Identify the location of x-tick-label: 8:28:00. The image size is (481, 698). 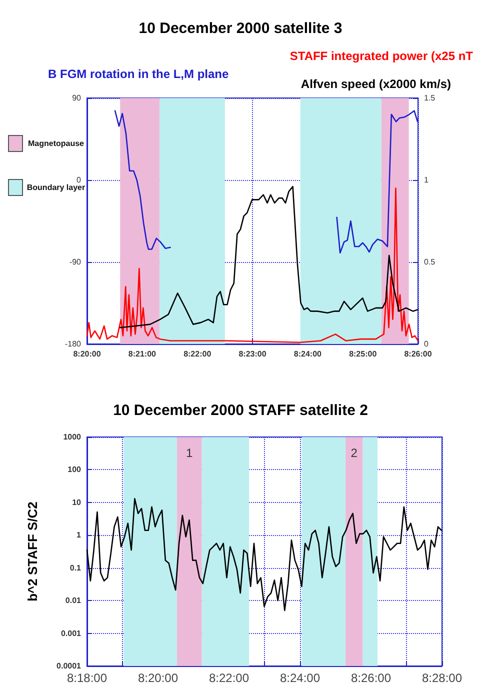
(442, 678).